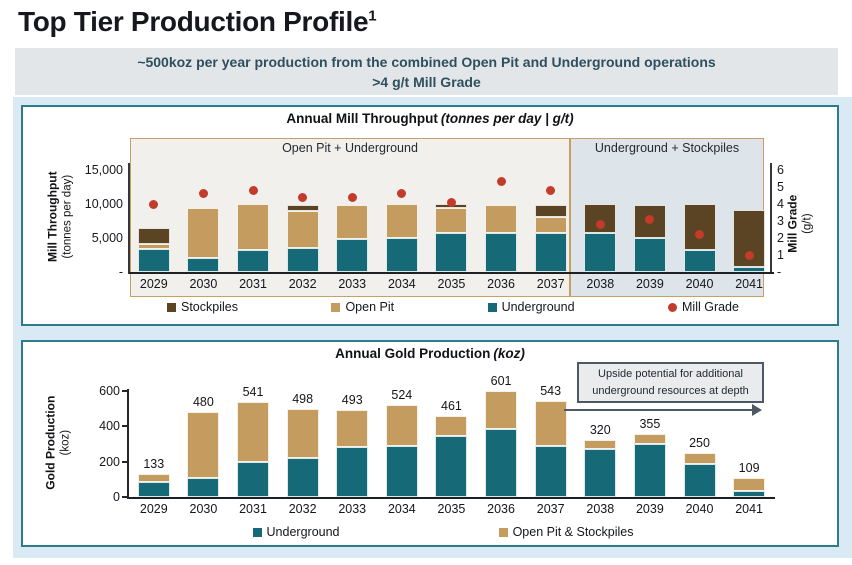 The width and height of the screenshot is (852, 565). I want to click on x-tick-label: 2040, so click(699, 509).